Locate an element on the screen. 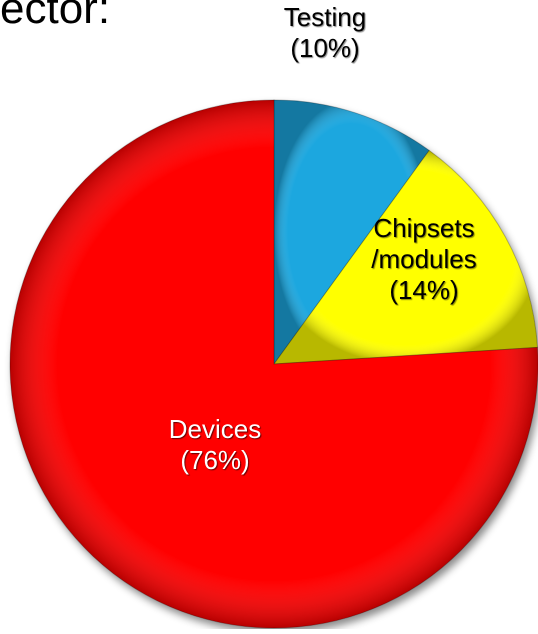 This screenshot has height=634, width=538. slice-label-line: (14%) is located at coordinates (424, 290).